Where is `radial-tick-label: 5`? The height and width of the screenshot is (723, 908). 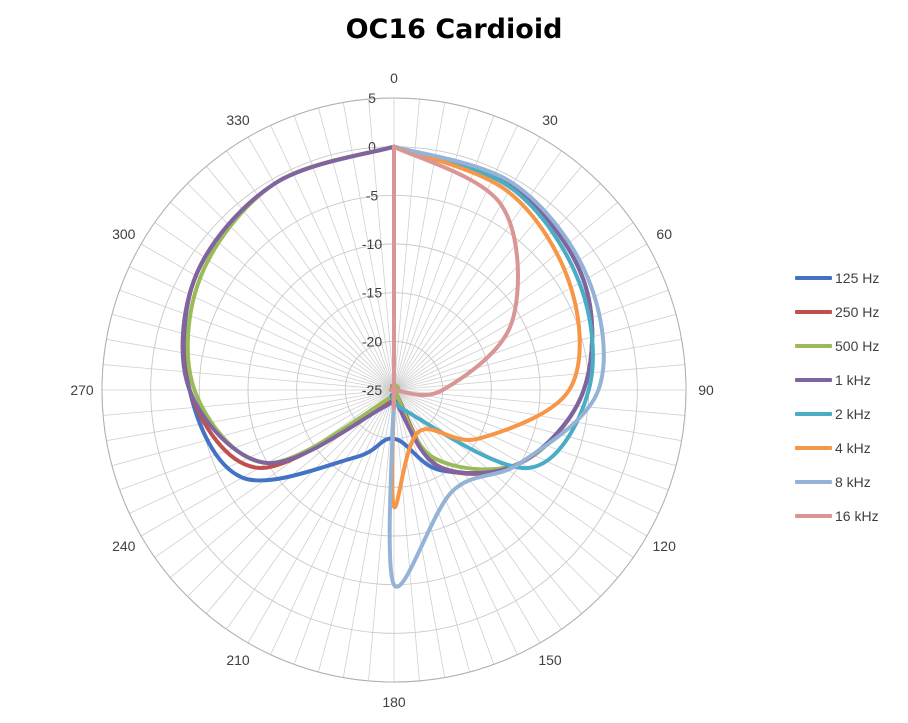
radial-tick-label: 5 is located at coordinates (372, 98).